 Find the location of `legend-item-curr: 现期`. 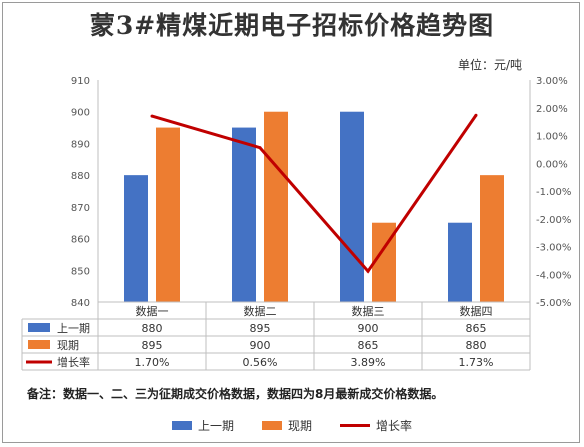

legend-item-curr: 现期 is located at coordinates (286, 425).